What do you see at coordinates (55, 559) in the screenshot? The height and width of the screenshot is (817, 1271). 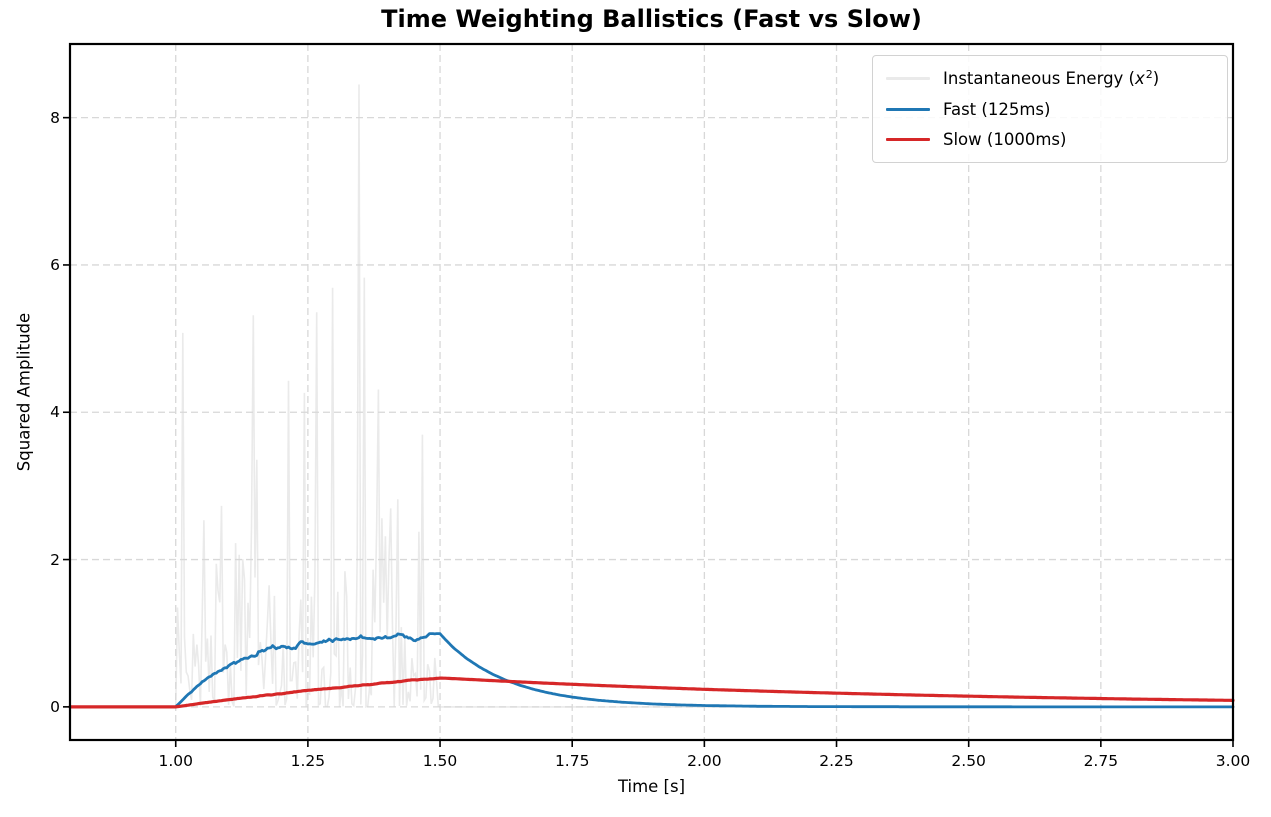 I see `y-tick-label: 2` at bounding box center [55, 559].